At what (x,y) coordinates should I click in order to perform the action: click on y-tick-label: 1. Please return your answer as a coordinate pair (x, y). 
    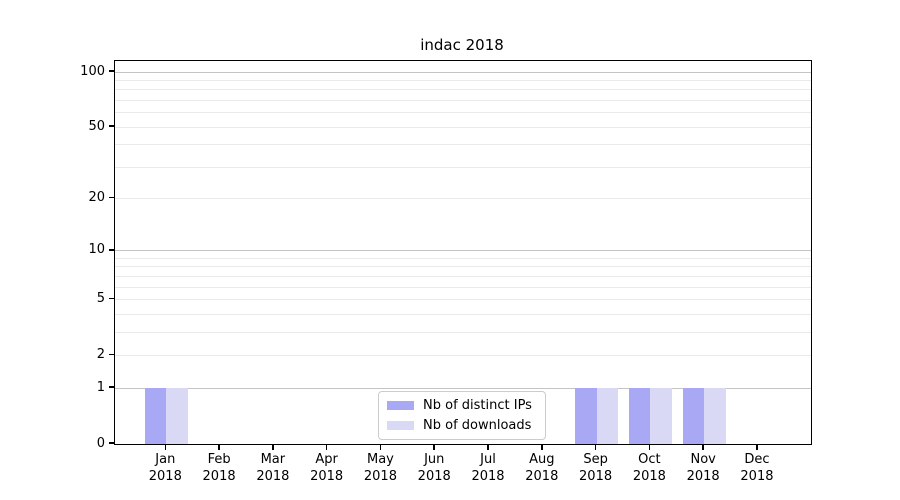
    Looking at the image, I should click on (100, 387).